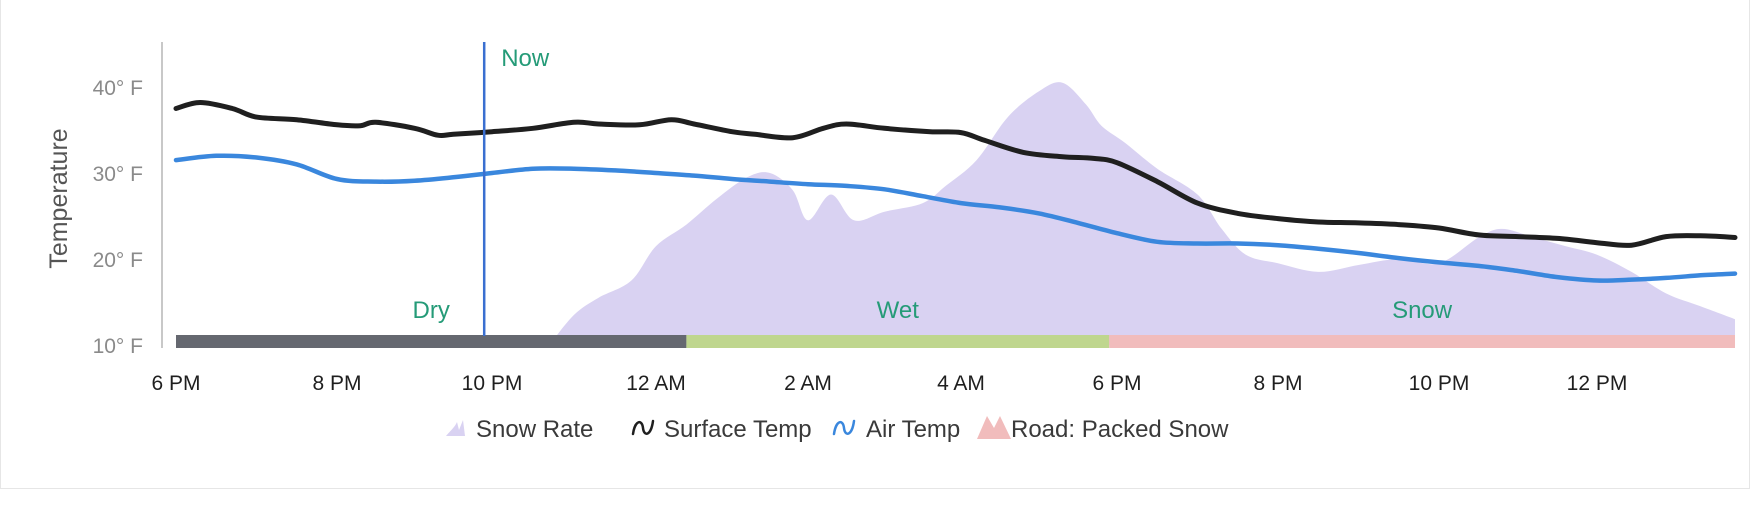 The height and width of the screenshot is (527, 1750). I want to click on road-label-wet: Wet, so click(898, 310).